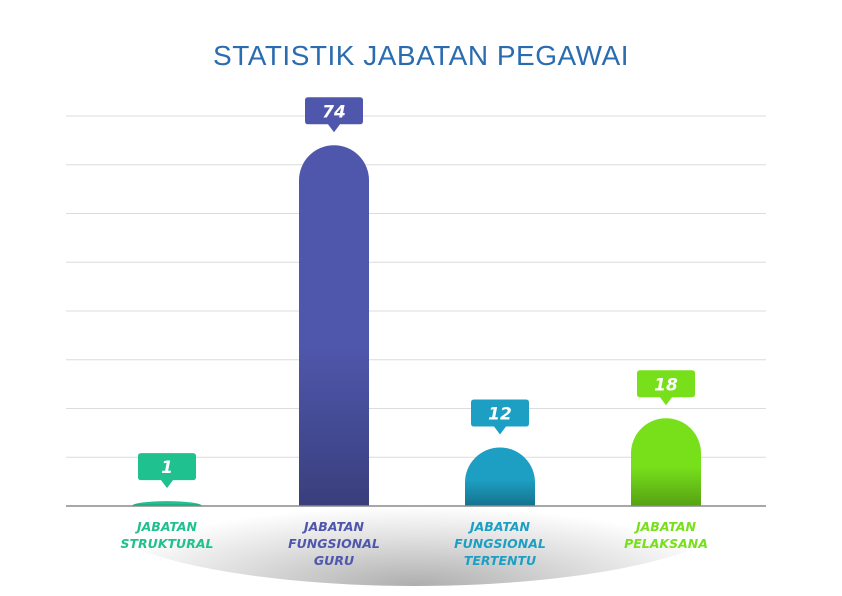  Describe the element at coordinates (334, 543) in the screenshot. I see `x-tick-label: JABATAN FUNGSIONAL GURU` at that location.